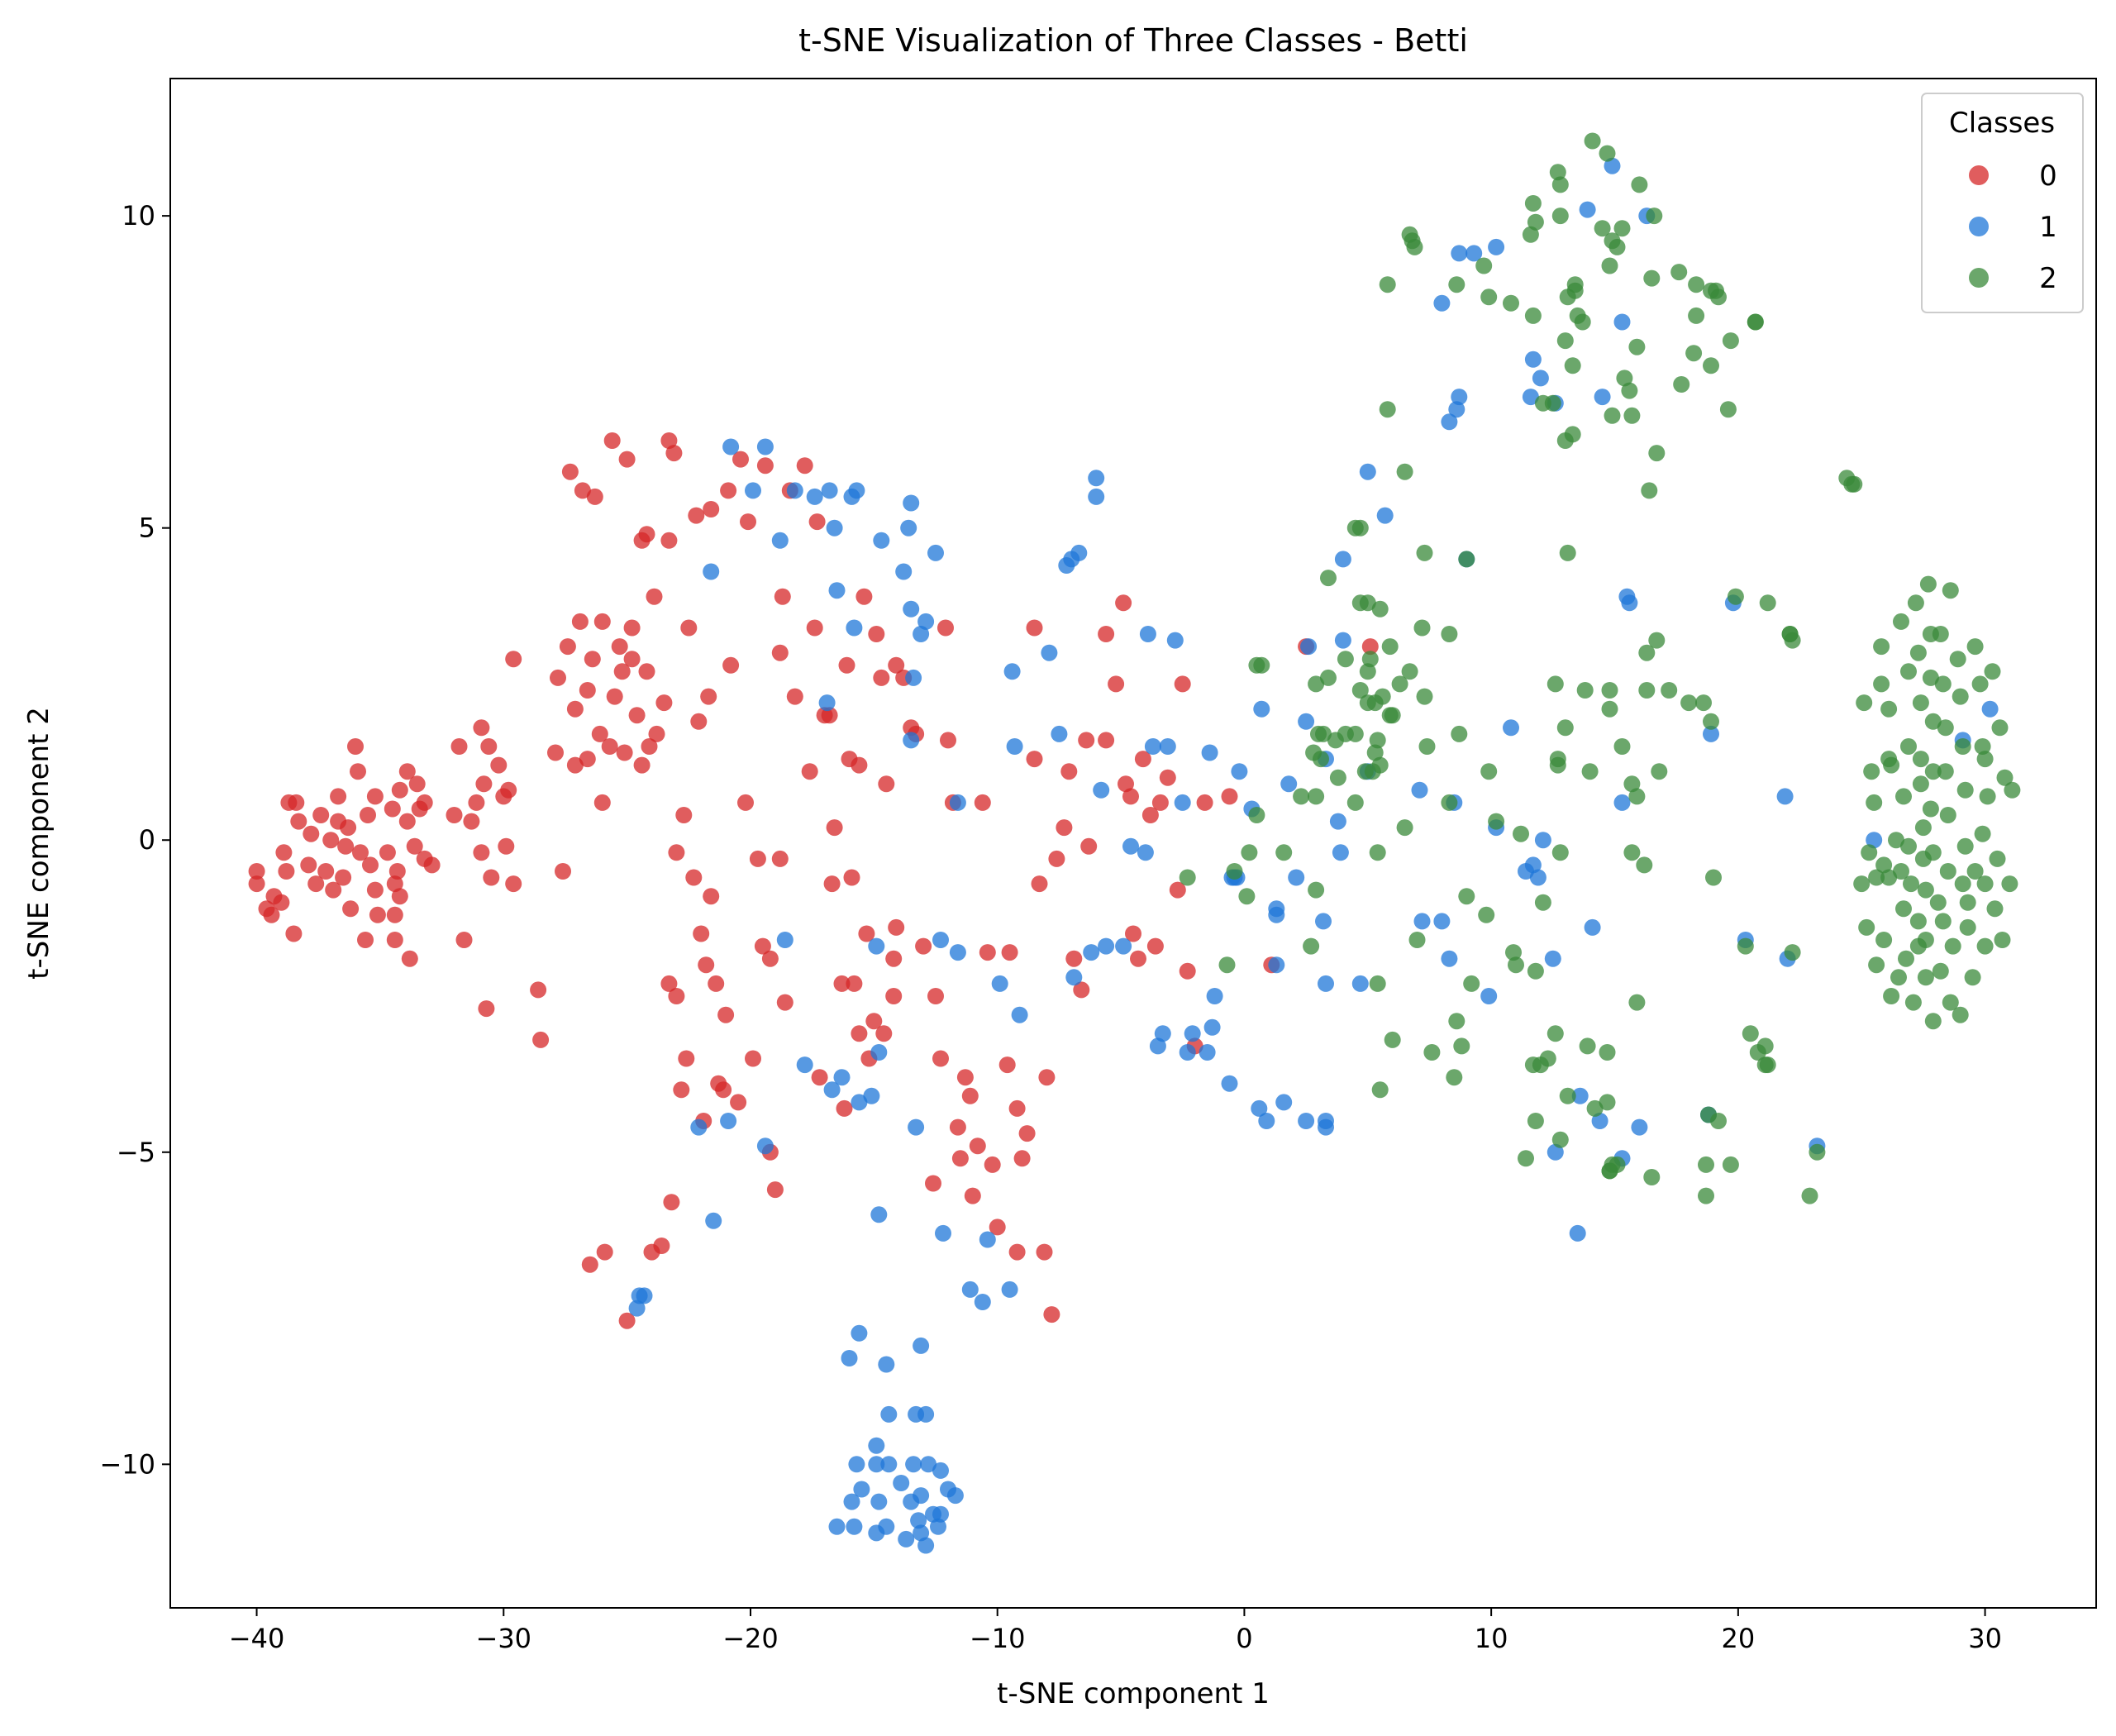 The width and height of the screenshot is (2116, 1736). What do you see at coordinates (1133, 1693) in the screenshot?
I see `x-axis-label: t-SNE component 1` at bounding box center [1133, 1693].